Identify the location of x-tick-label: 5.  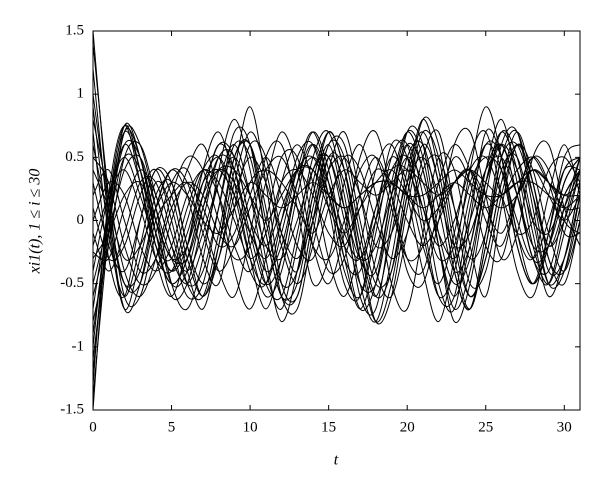
(172, 427).